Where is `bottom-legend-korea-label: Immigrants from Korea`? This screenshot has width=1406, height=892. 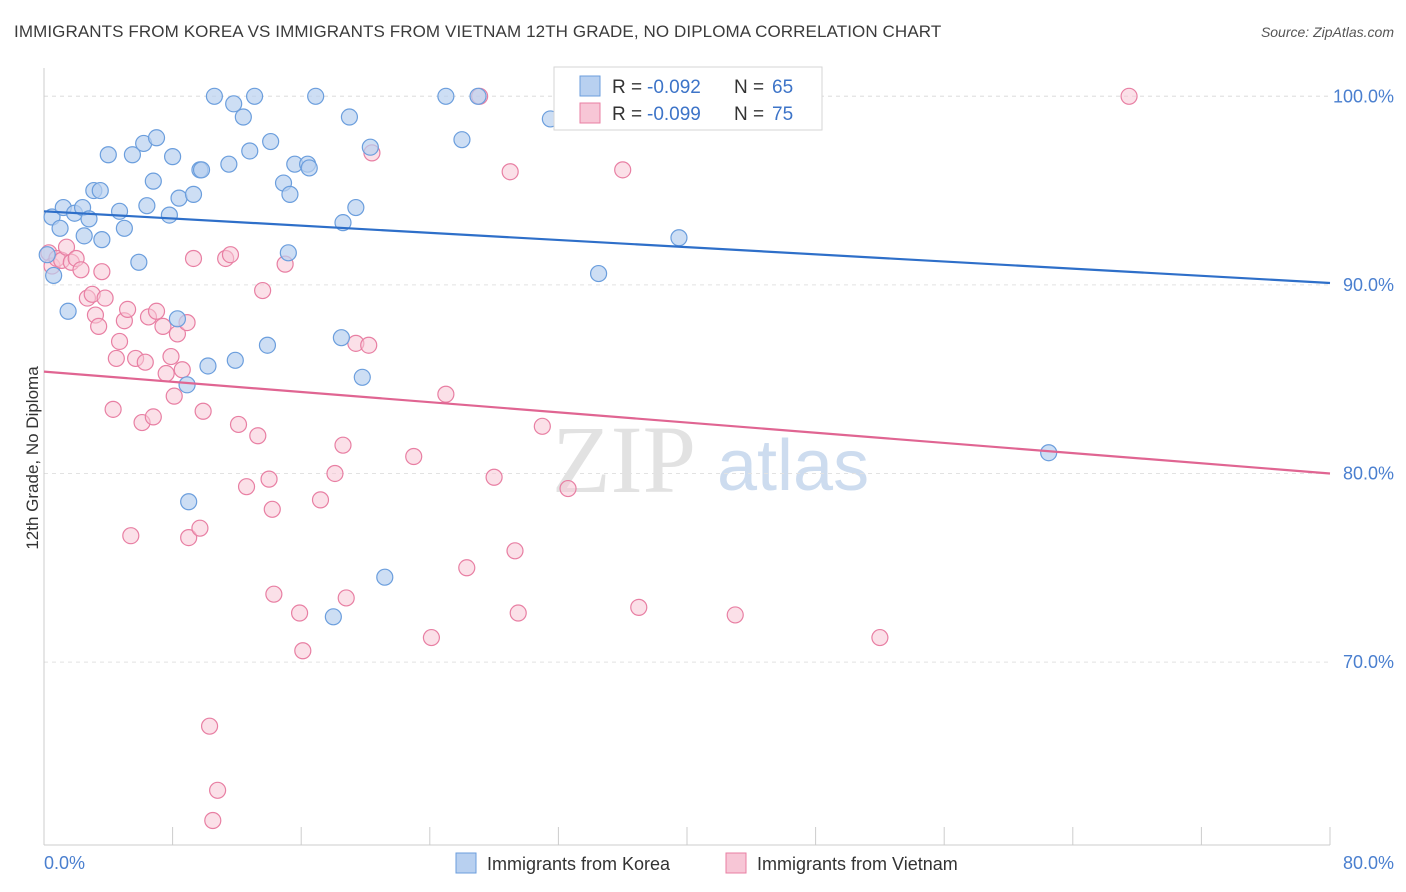
bottom-legend-korea-label: Immigrants from Korea is located at coordinates (579, 864).